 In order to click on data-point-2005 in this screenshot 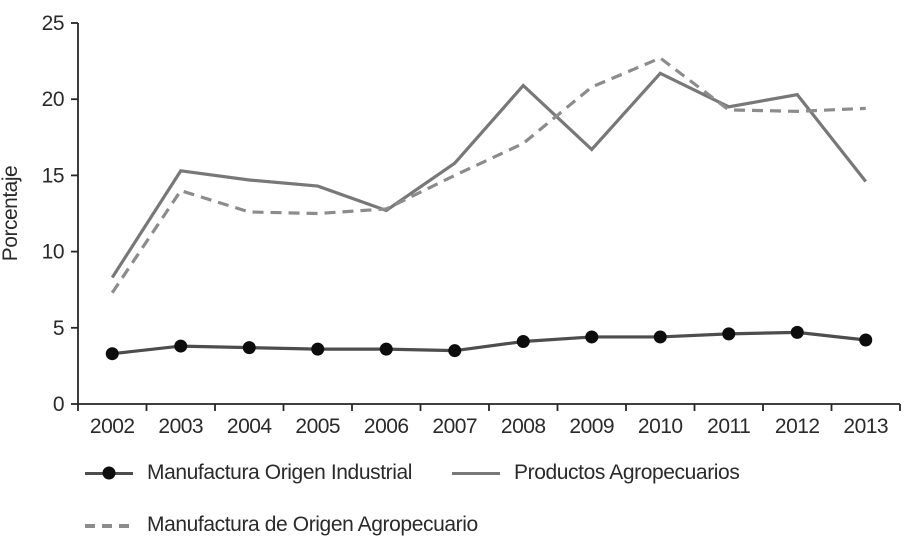, I will do `click(318, 349)`.